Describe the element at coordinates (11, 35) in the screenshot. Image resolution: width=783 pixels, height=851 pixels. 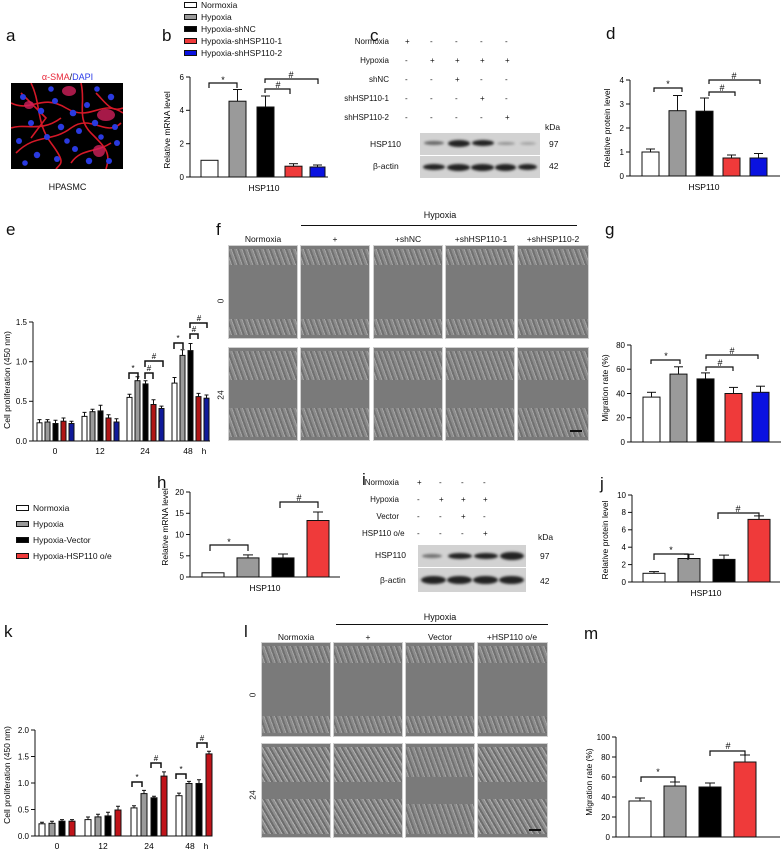
I see `panel-letter-a: a` at that location.